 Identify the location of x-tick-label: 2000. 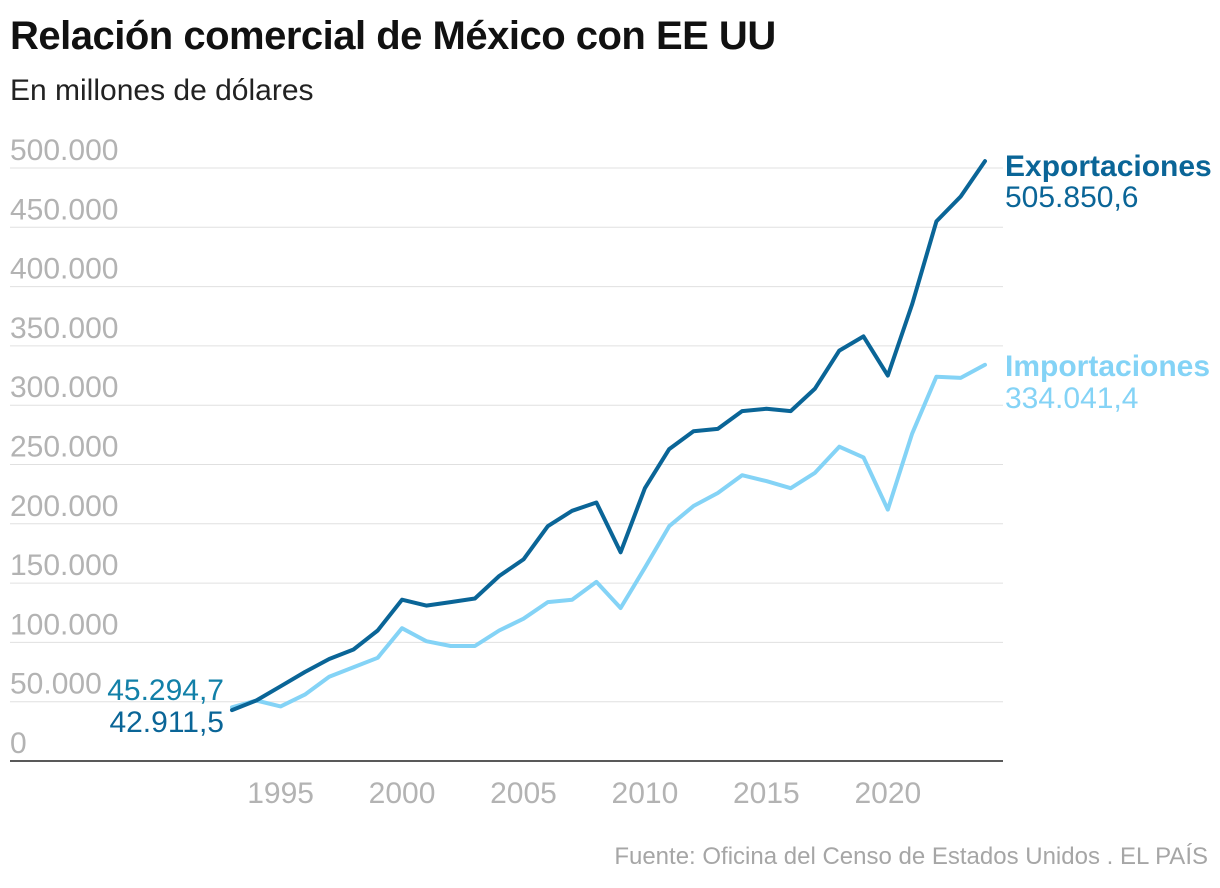
(402, 793).